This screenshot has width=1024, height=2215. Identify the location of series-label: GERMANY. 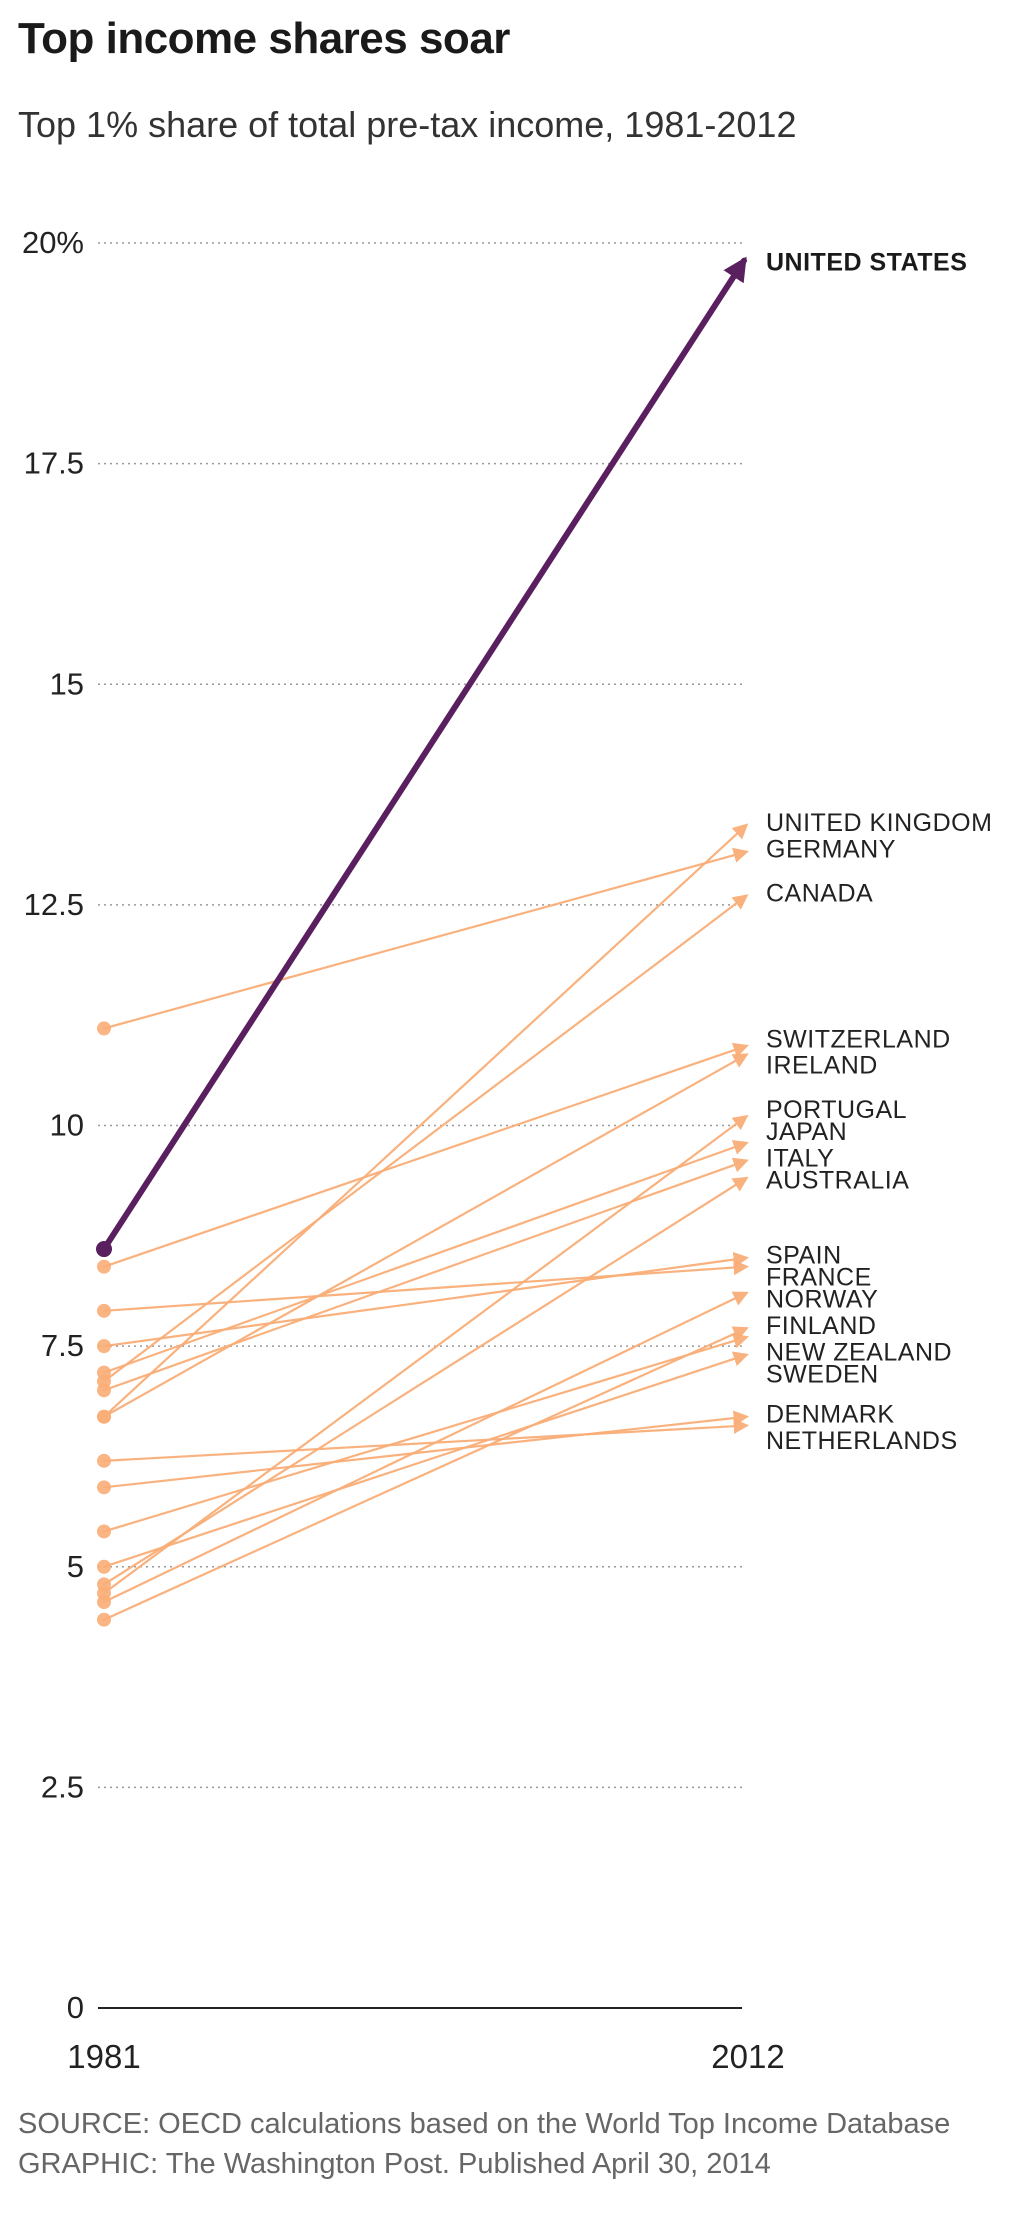
(831, 850).